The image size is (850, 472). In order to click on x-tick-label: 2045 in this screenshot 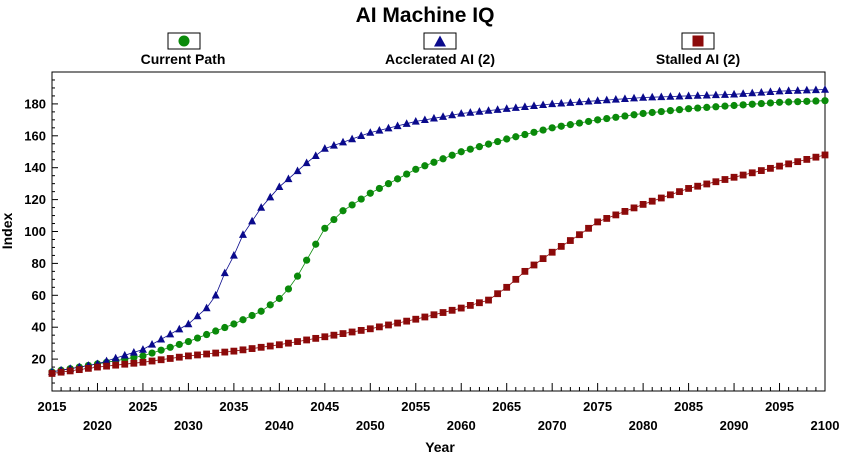, I will do `click(324, 406)`.